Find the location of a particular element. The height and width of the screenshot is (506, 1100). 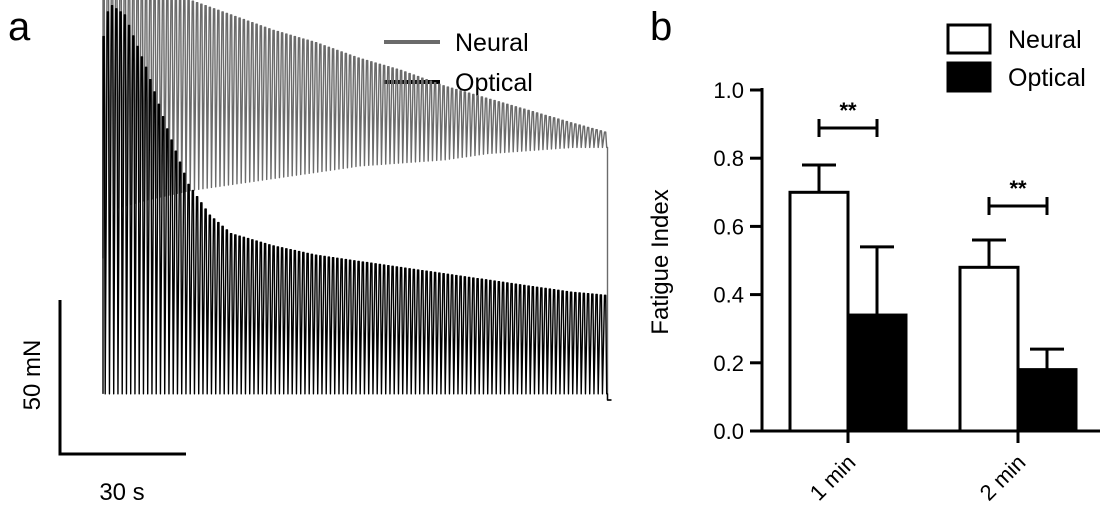

y-axis-title: Fatigue Index is located at coordinates (660, 261).